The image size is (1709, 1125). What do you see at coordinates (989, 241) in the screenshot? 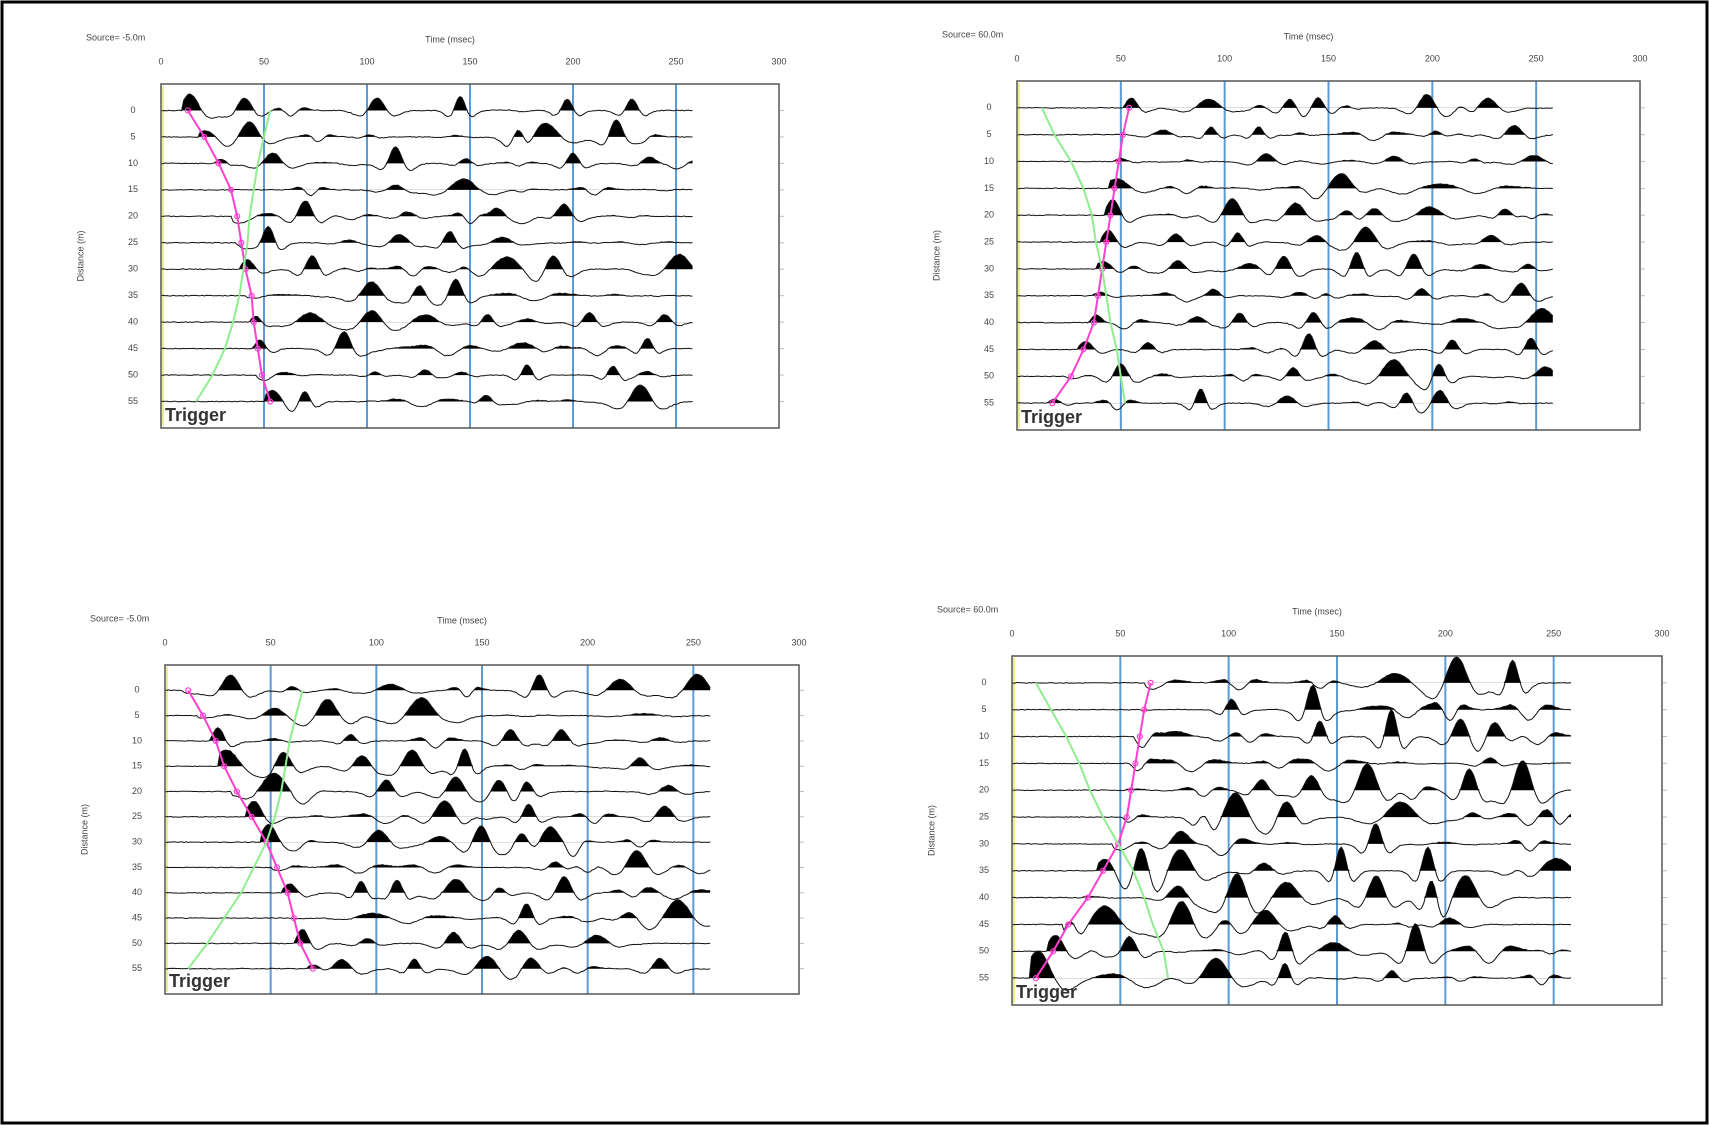
I see `y-tick-label: 25` at bounding box center [989, 241].